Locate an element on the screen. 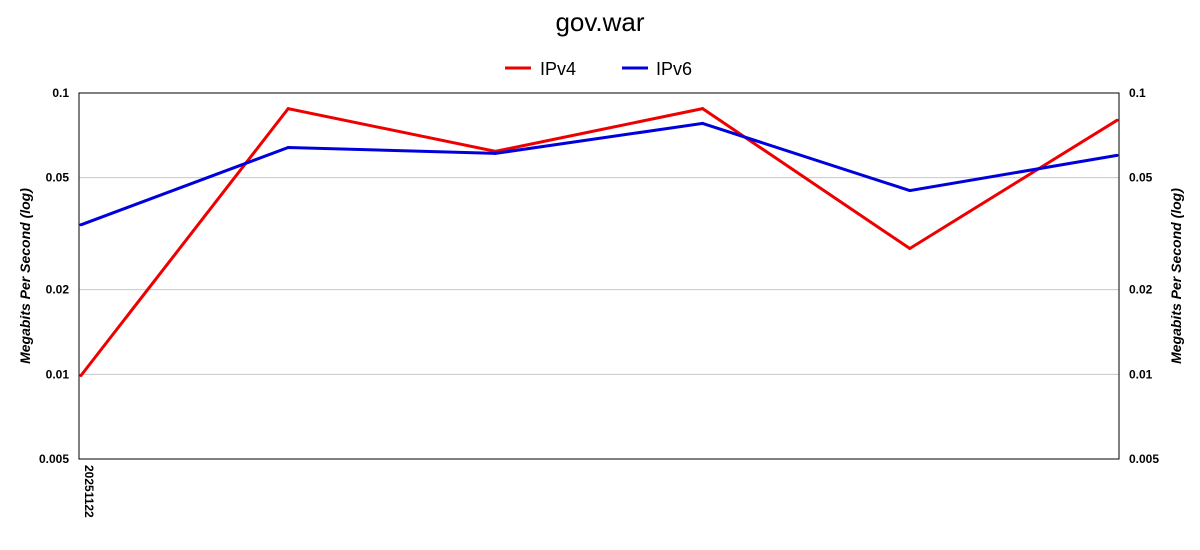 The height and width of the screenshot is (550, 1200). y-tick-right: 0.01 is located at coordinates (1141, 374).